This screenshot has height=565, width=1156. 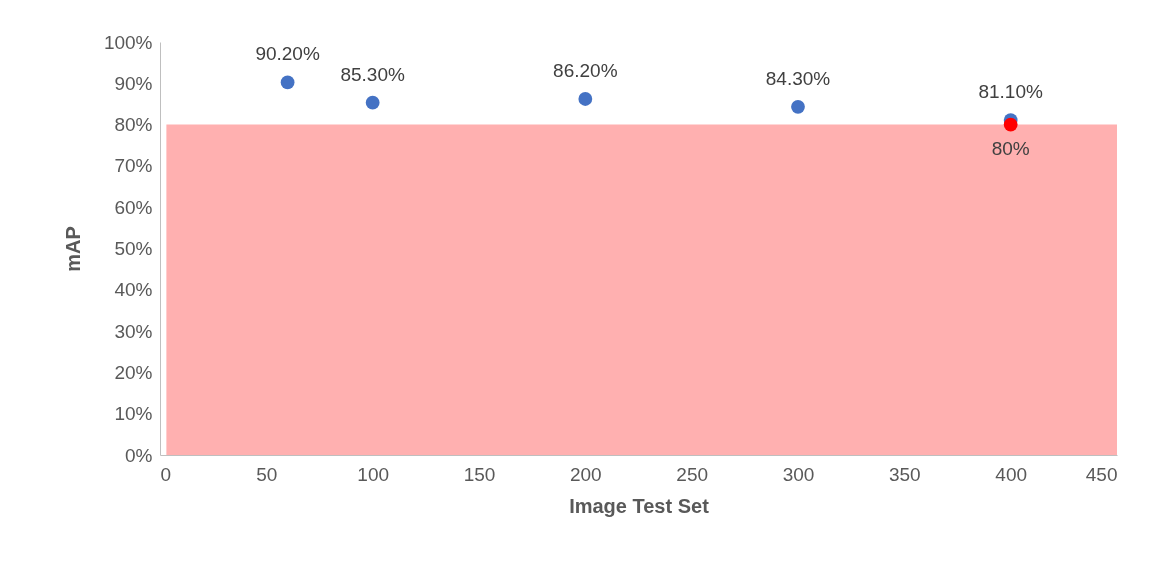 I want to click on data-label: 90.20%, so click(x=287, y=54).